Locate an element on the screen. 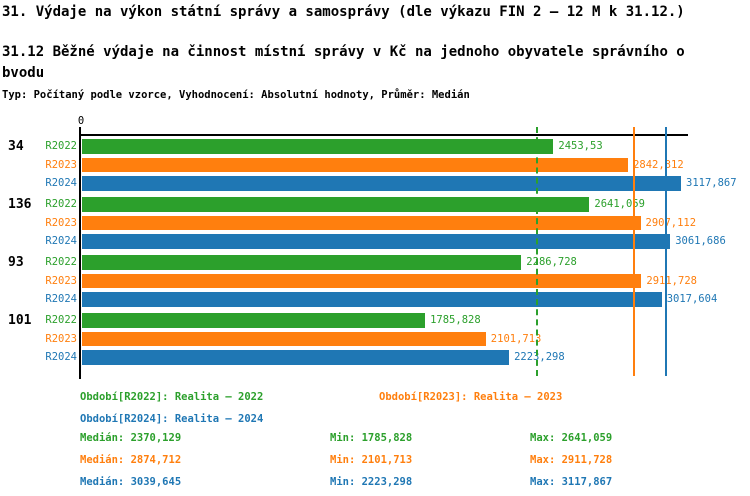 The height and width of the screenshot is (496, 750). stat-max-r2023: Max: 2911,728 is located at coordinates (571, 460).